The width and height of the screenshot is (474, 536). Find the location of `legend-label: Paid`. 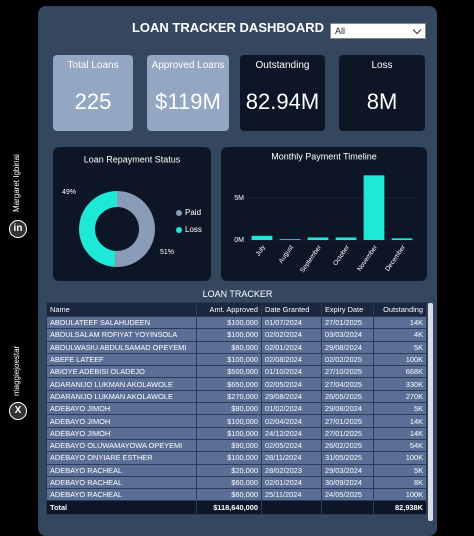

legend-label: Paid is located at coordinates (193, 212).